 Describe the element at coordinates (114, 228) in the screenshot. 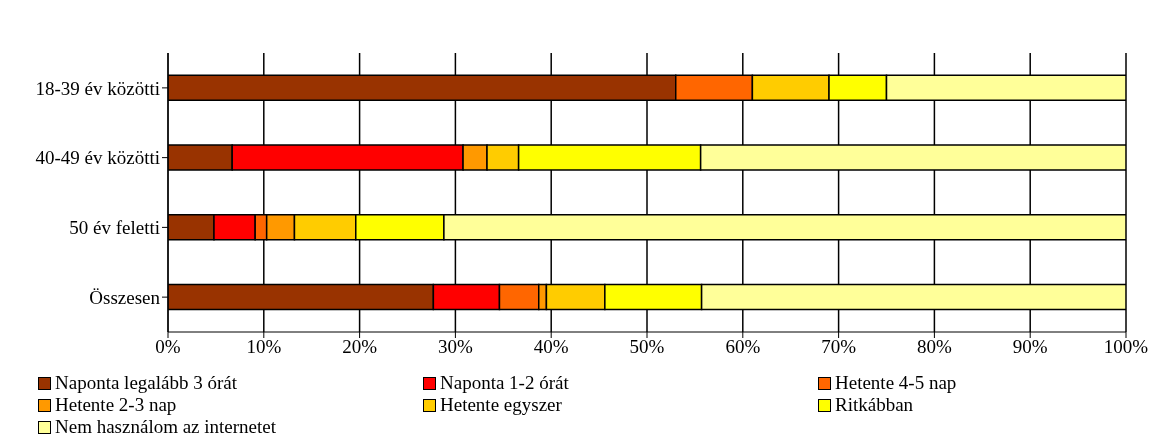

I see `y-tick-label: 50 év feletti` at that location.